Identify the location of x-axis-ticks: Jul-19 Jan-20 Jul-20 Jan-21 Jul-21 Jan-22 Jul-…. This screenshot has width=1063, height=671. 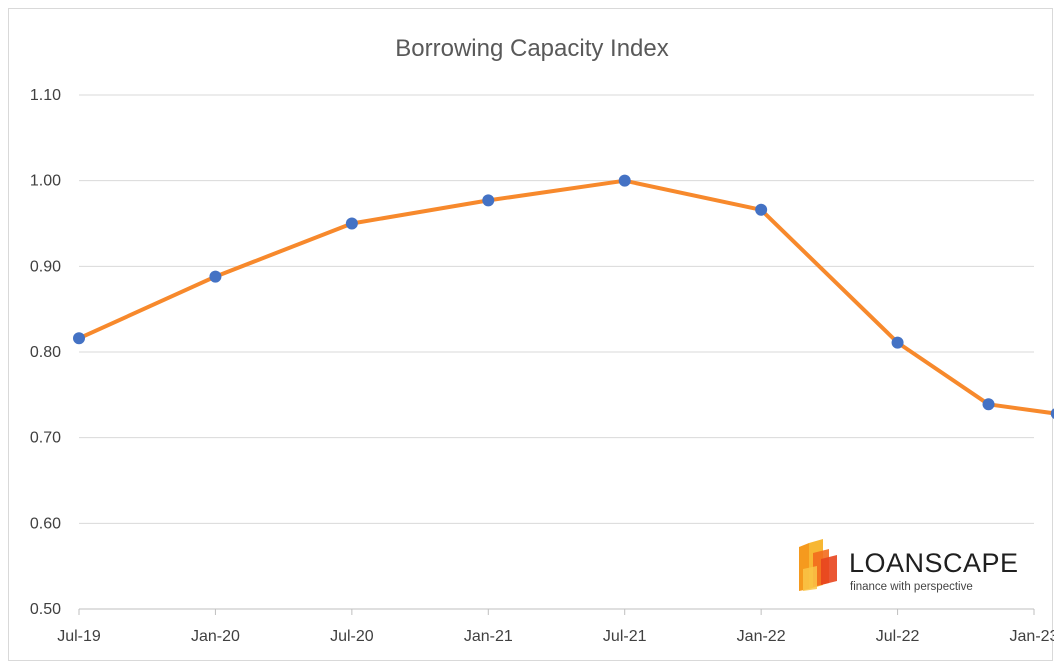
(555, 627).